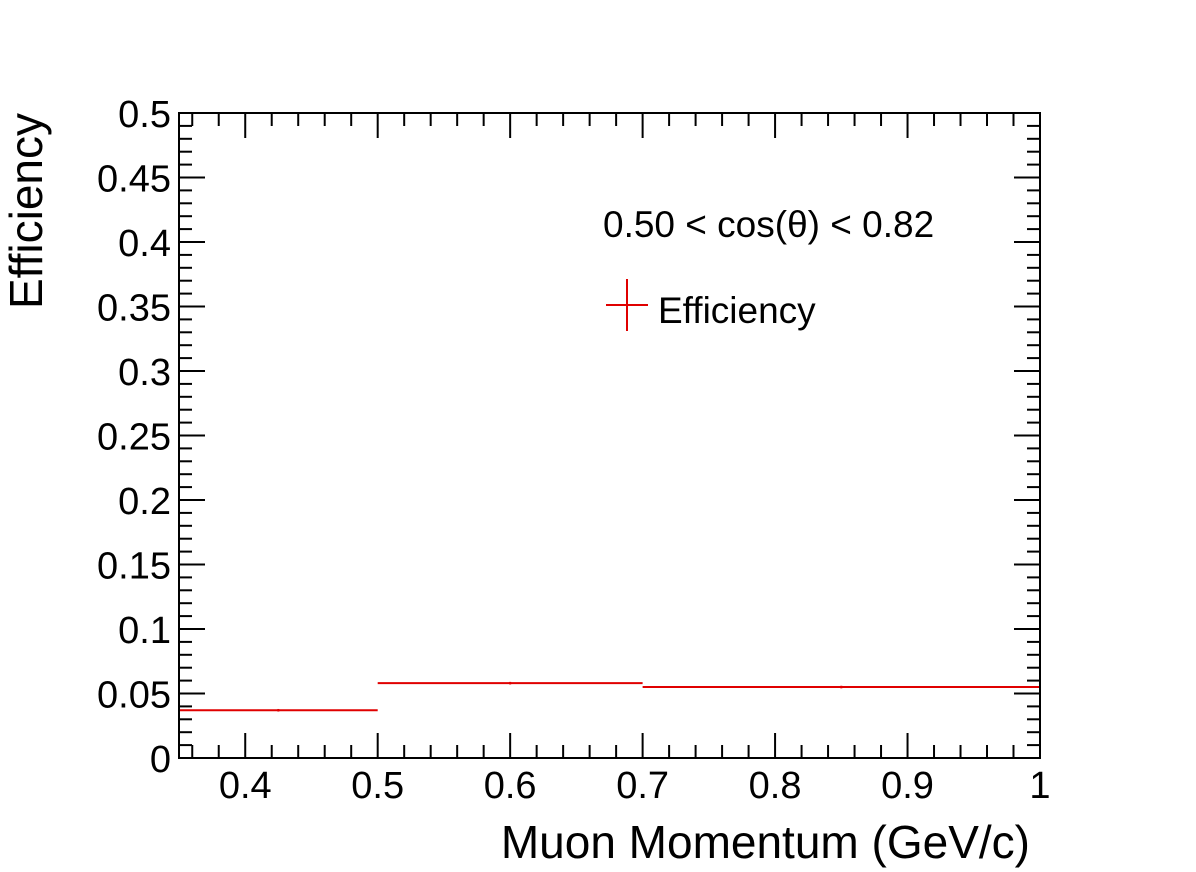  Describe the element at coordinates (768, 224) in the screenshot. I see `cos-theta-annotation: 0.50 < cos(θ) < 0.82` at that location.